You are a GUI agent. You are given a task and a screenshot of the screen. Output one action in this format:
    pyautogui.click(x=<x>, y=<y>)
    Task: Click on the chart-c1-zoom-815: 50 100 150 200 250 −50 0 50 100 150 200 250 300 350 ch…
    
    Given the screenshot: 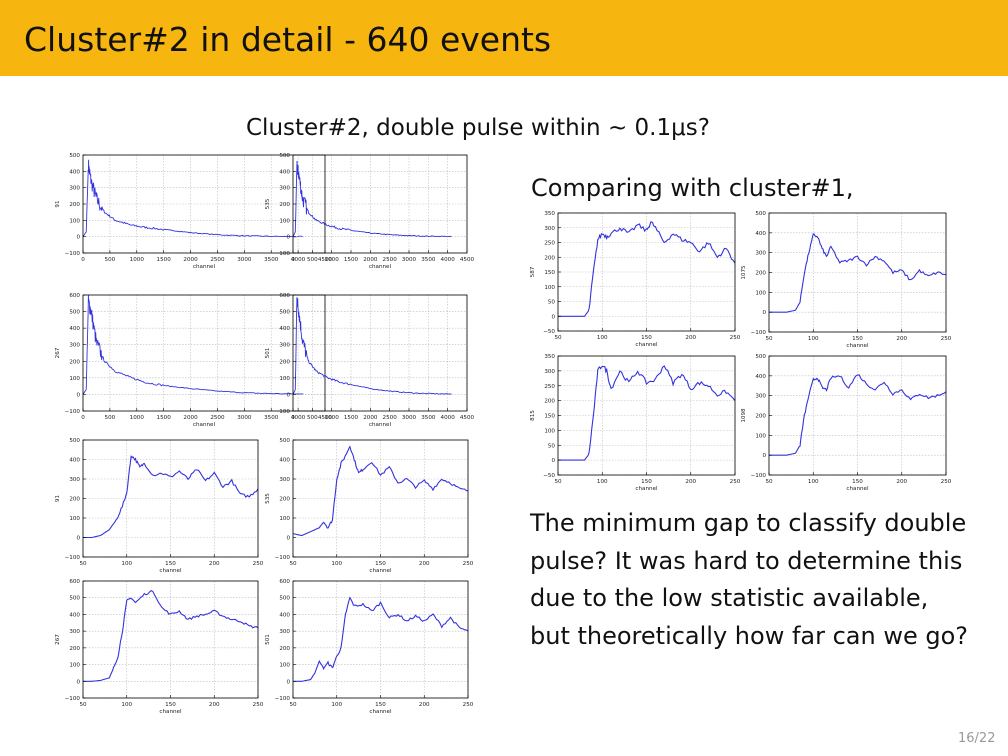 What is the action you would take?
    pyautogui.click(x=635, y=423)
    